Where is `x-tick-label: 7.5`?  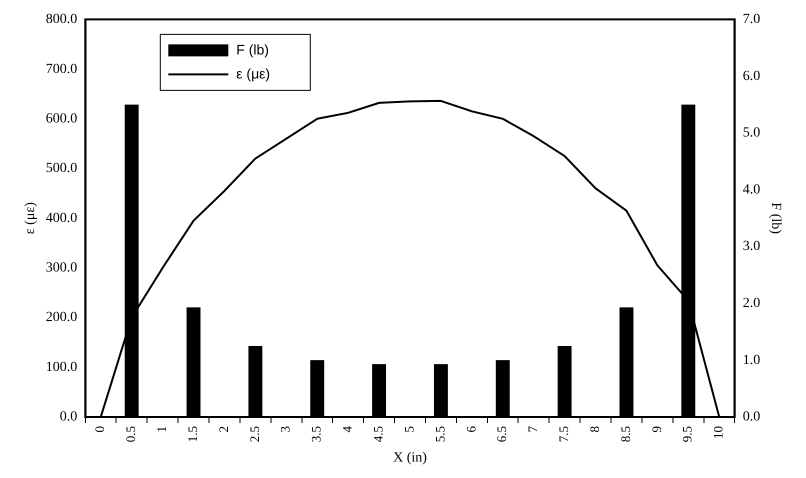 x-tick-label: 7.5 is located at coordinates (564, 434).